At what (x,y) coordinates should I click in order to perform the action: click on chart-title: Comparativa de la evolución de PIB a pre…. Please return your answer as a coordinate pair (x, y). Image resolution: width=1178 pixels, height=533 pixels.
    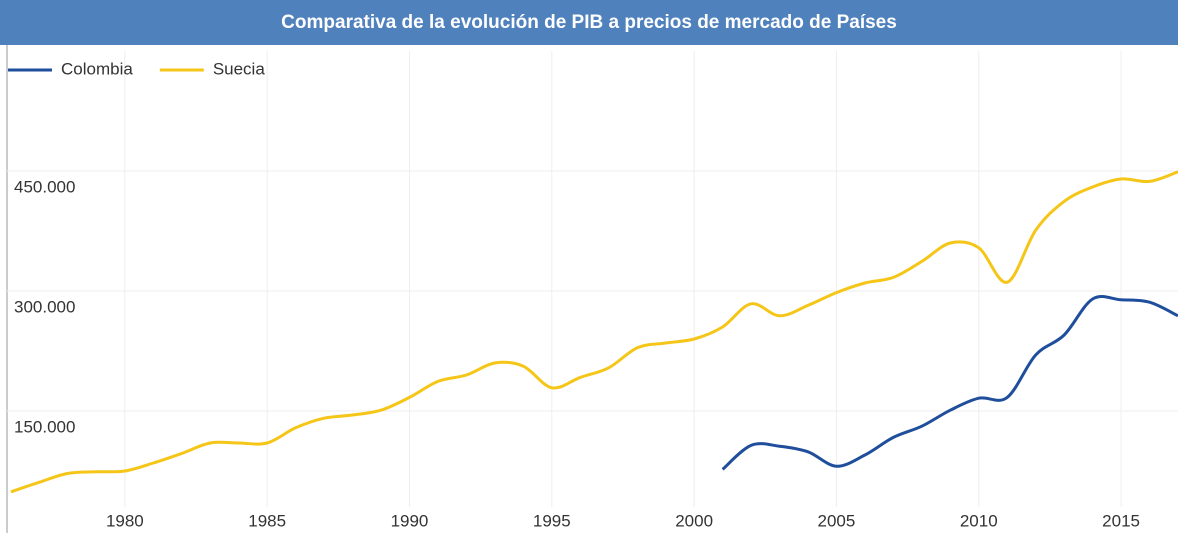
    Looking at the image, I should click on (589, 22).